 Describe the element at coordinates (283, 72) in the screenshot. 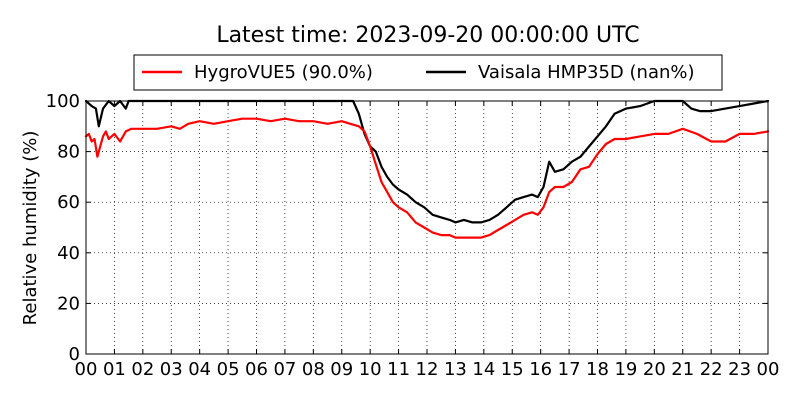

I see `legend-label-hygrovue5: HygroVUE5 (90.0%)` at that location.